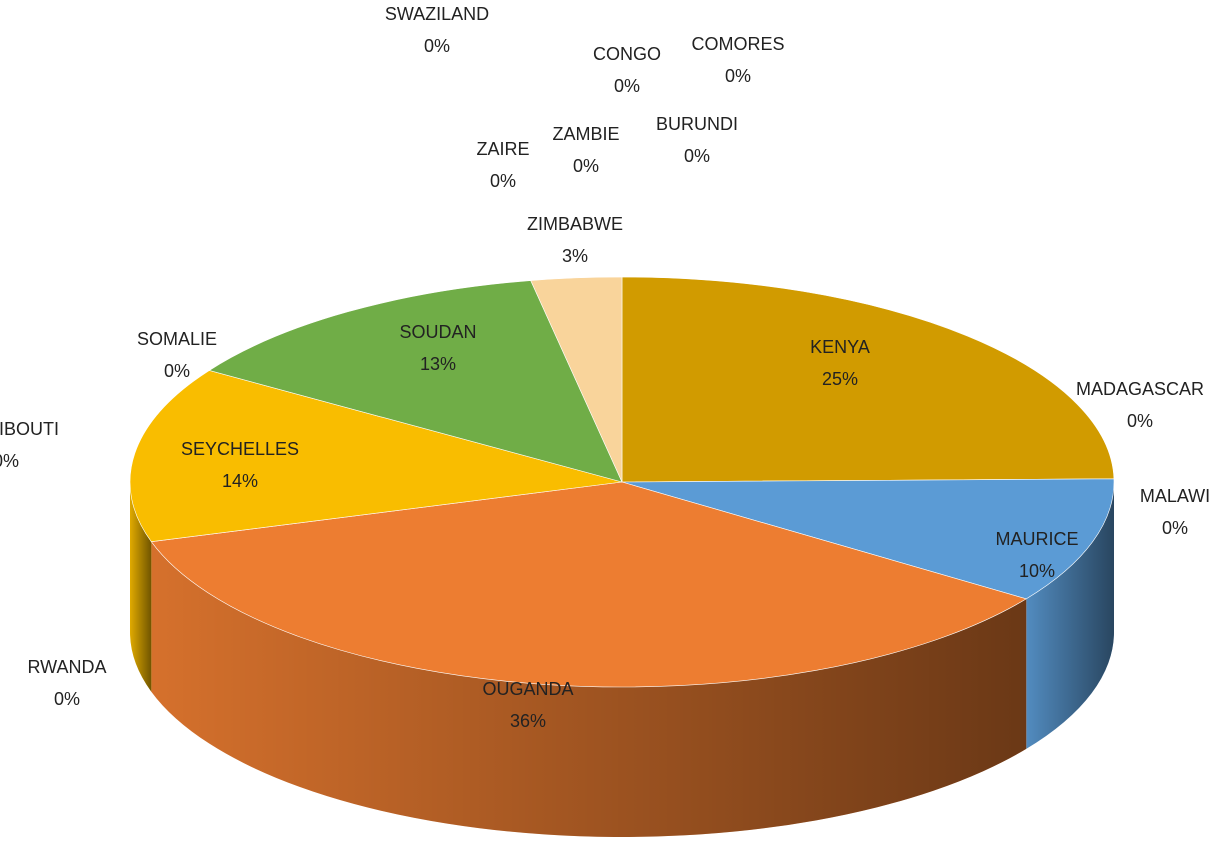  I want to click on category-label: MAURICE, so click(1036, 539).